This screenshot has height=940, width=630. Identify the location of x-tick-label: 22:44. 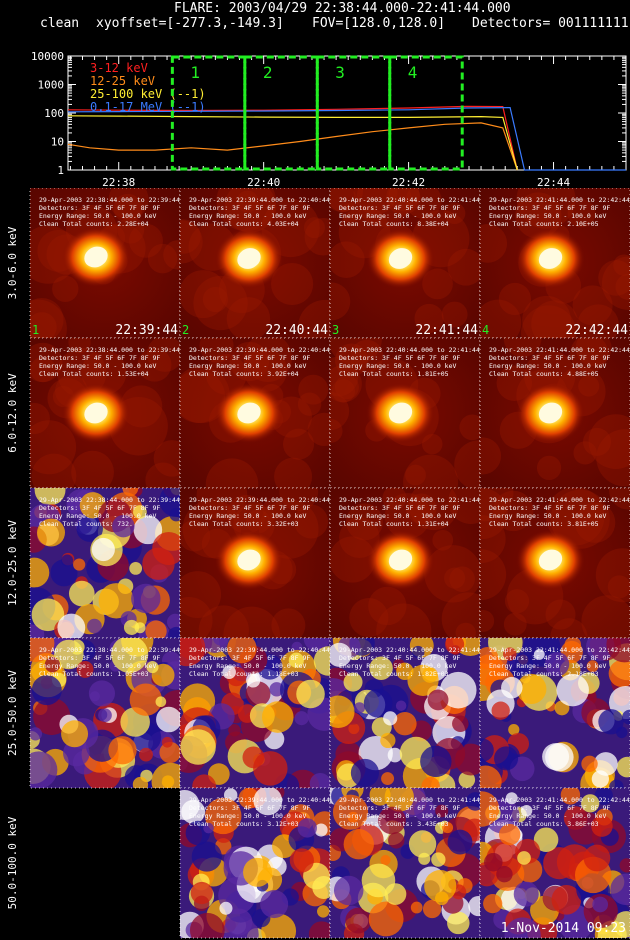
(553, 182).